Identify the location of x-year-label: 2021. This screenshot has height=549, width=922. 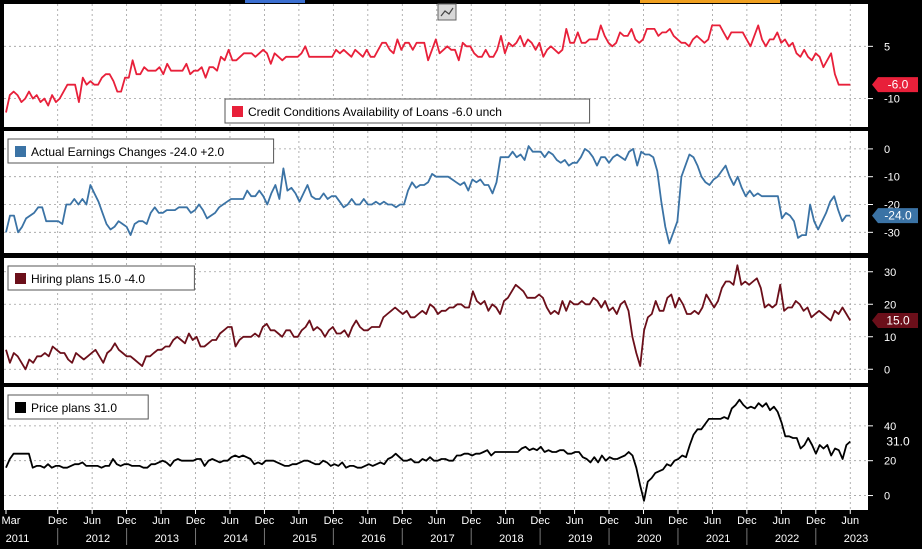
(718, 539).